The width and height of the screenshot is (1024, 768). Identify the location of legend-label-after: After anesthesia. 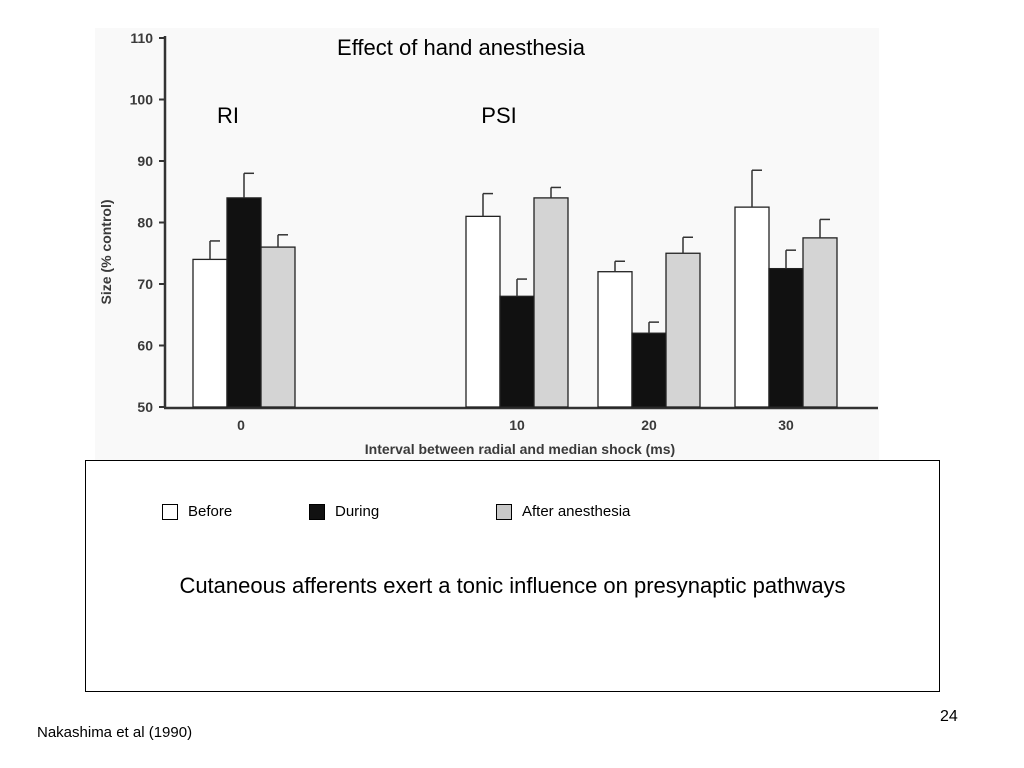
(576, 511).